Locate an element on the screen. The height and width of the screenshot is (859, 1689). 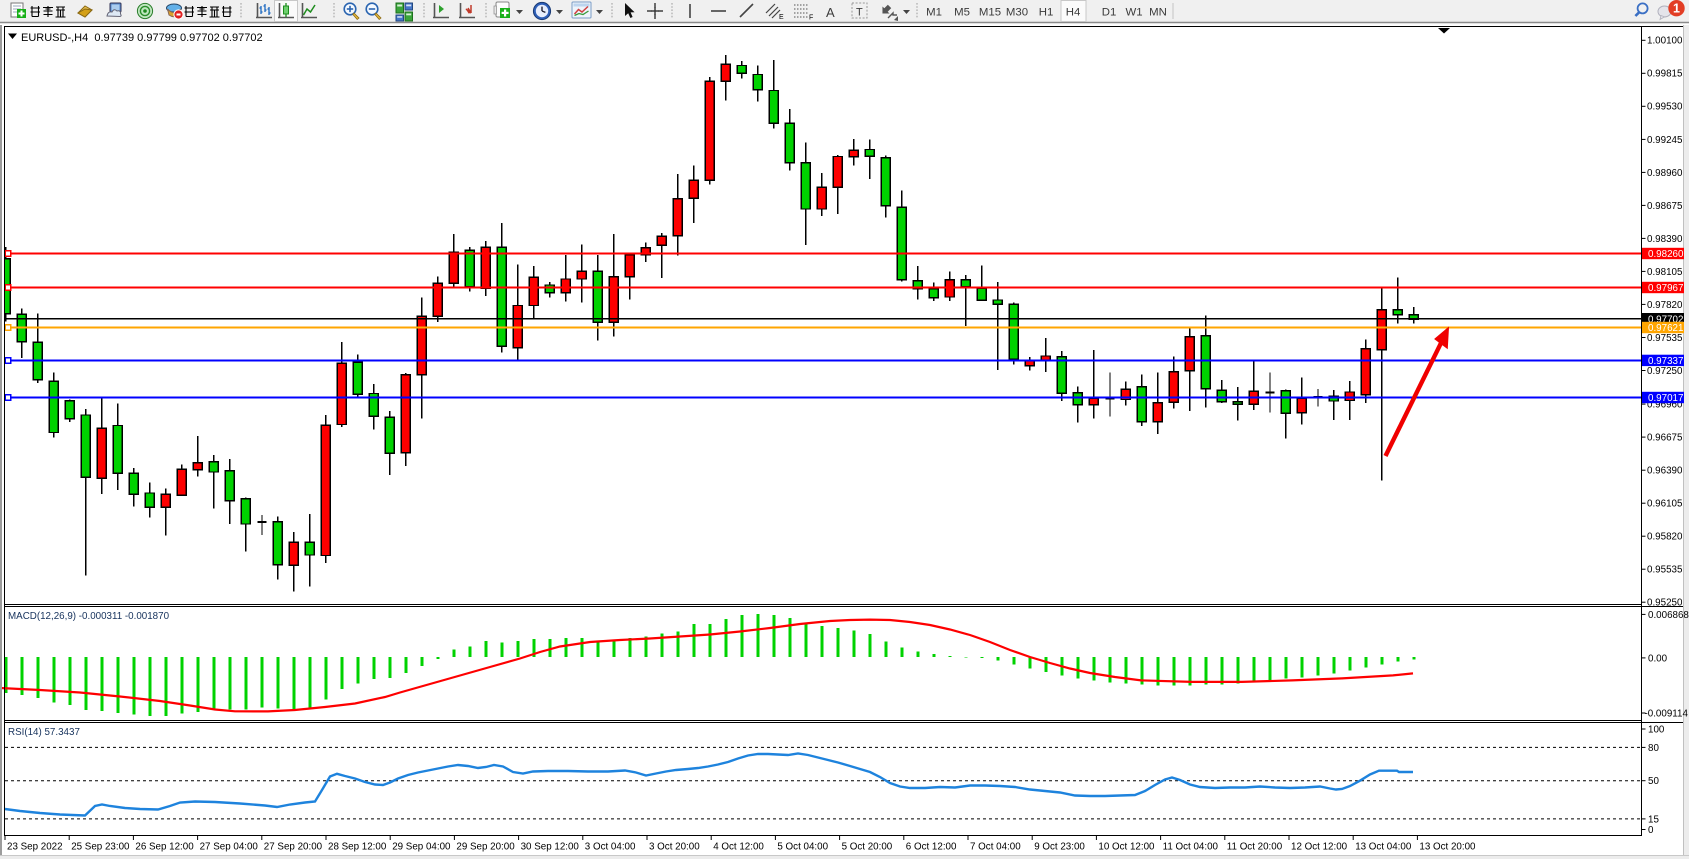
svg-text: -0.009114 is located at coordinates (1667, 713).